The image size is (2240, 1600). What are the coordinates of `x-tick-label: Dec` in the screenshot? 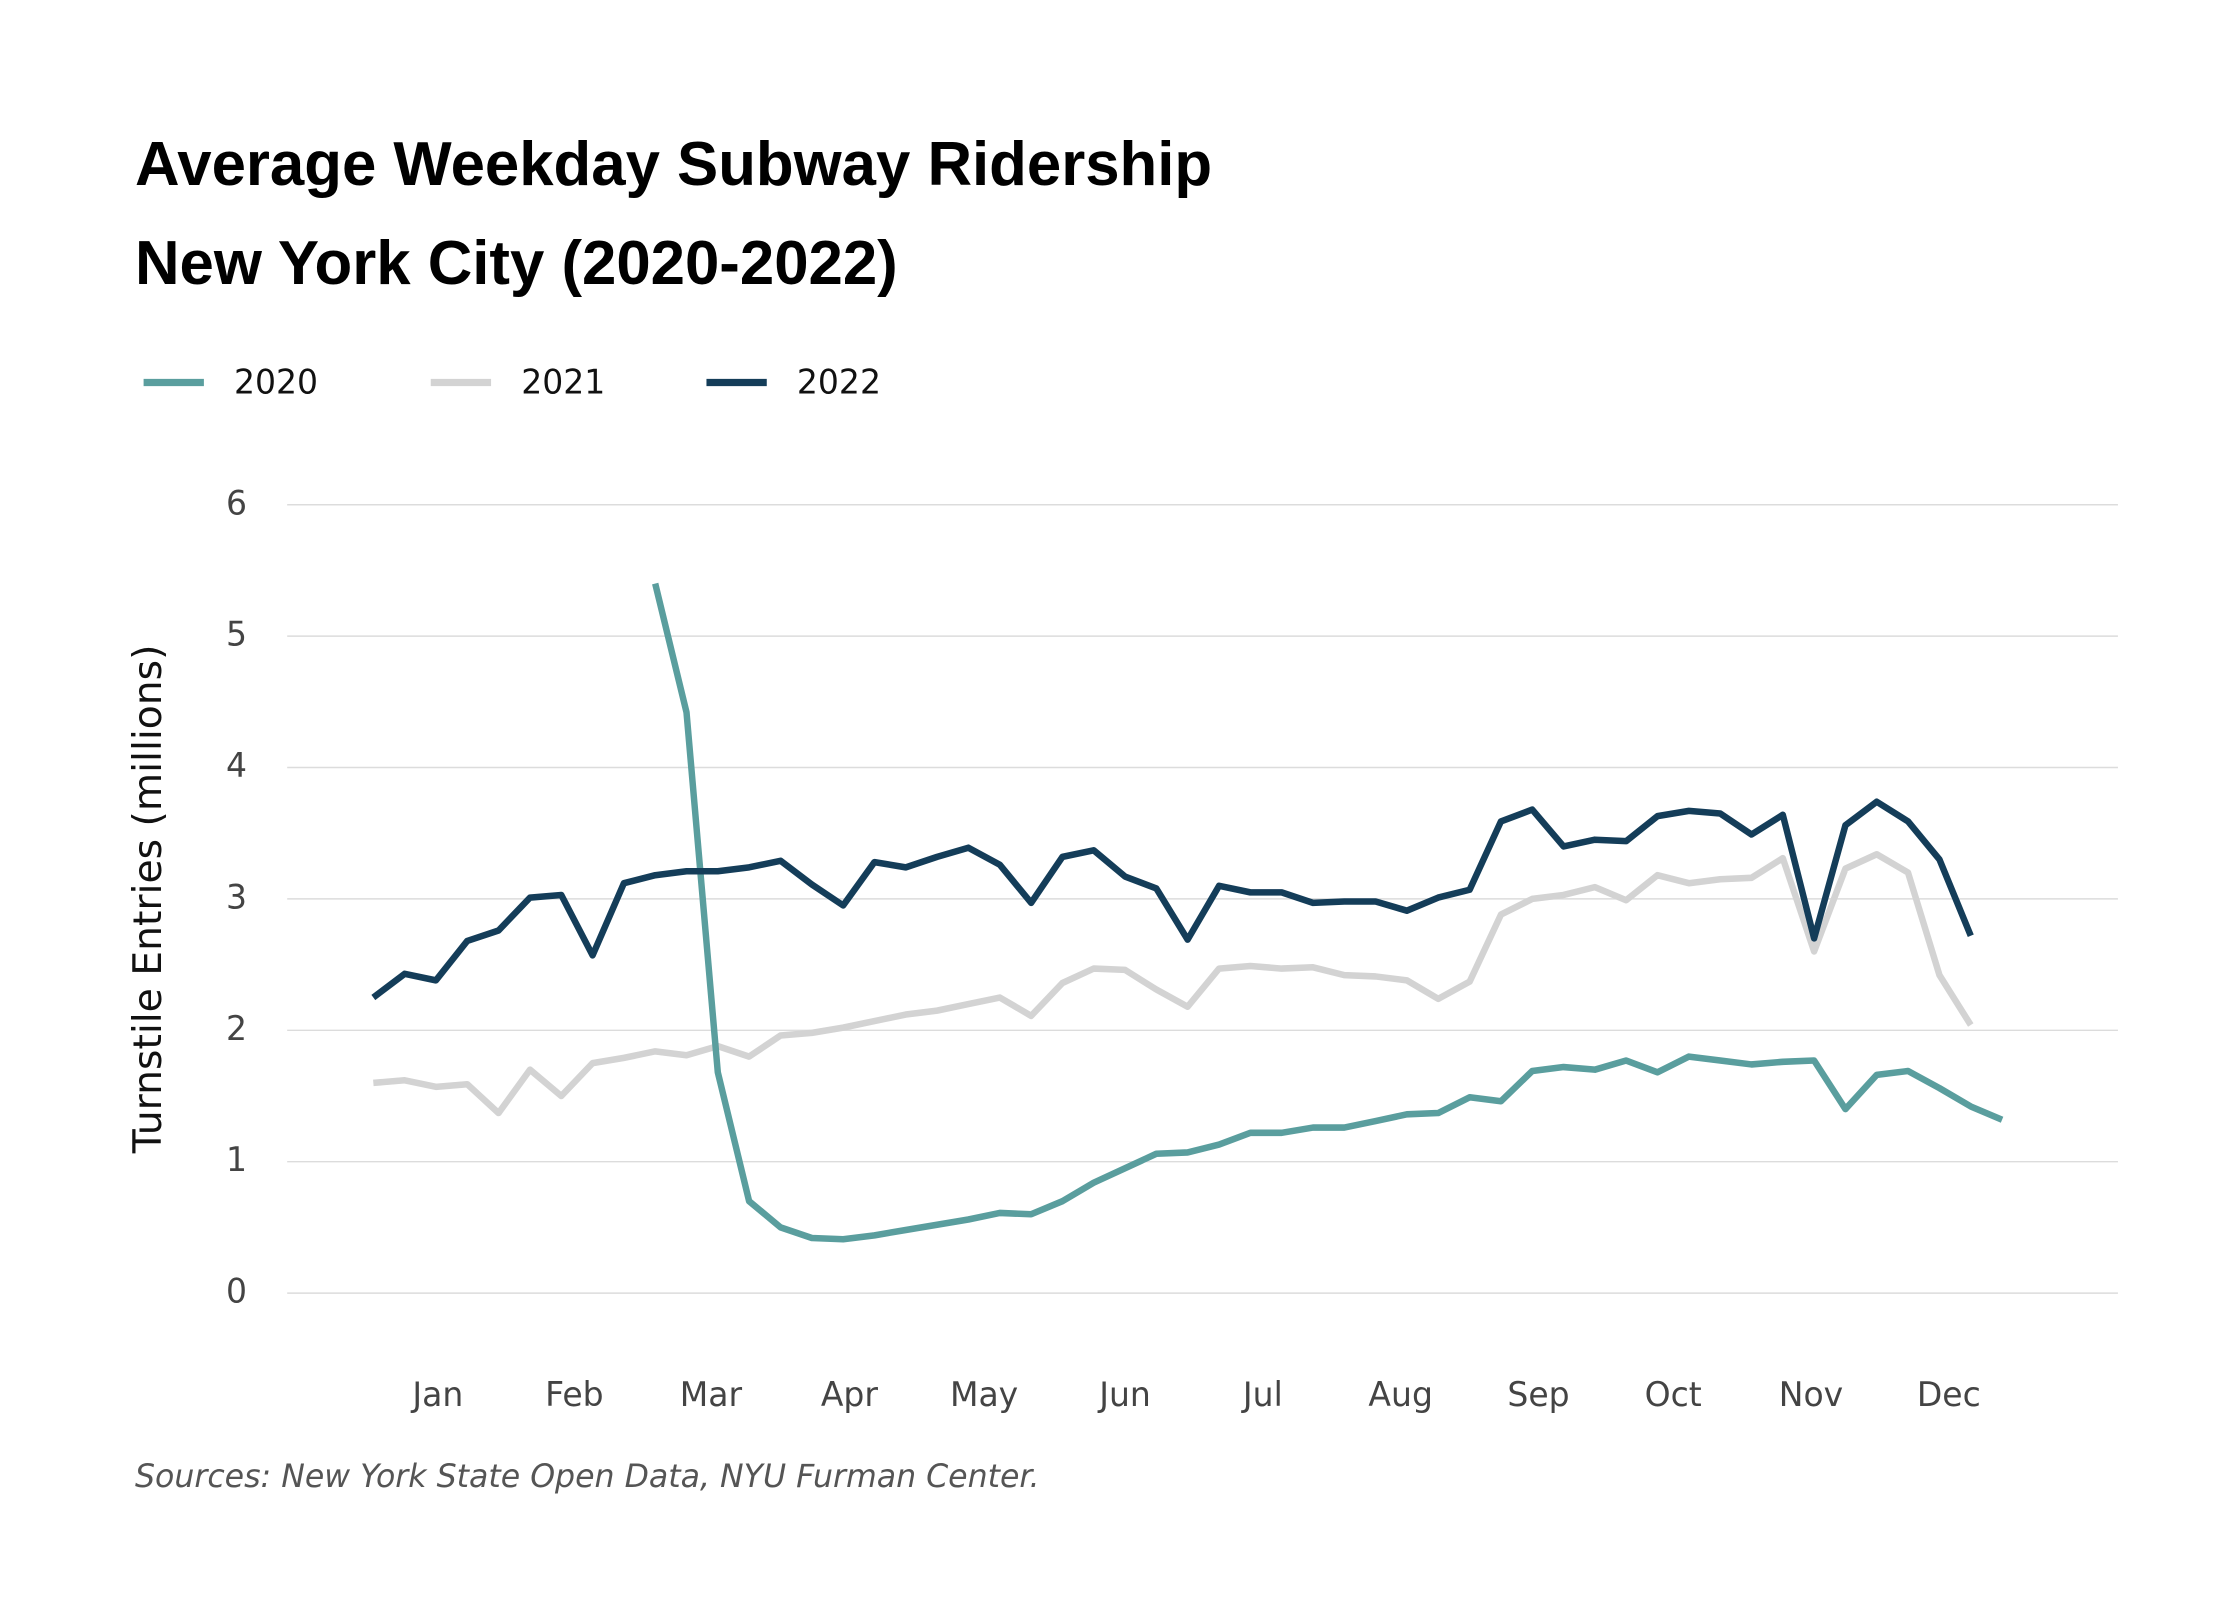 It's located at (1949, 1394).